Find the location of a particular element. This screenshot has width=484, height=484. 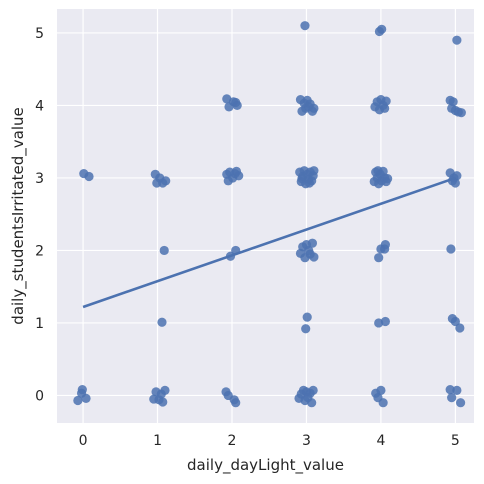

y-tick-label: 2 is located at coordinates (39, 251).